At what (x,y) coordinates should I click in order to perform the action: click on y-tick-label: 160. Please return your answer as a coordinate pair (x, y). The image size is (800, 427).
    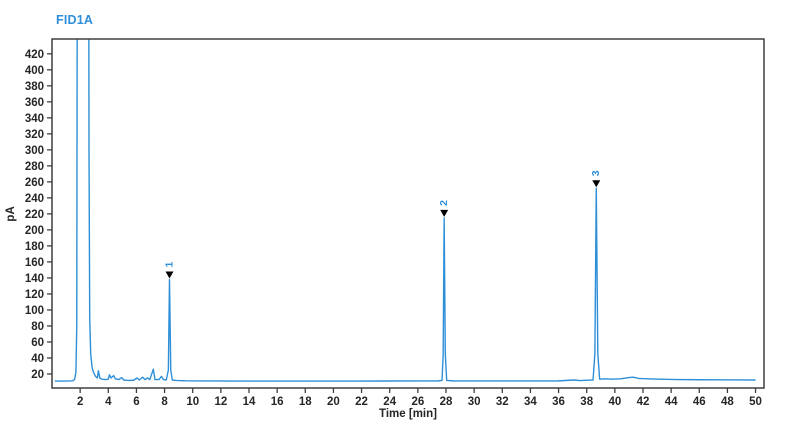
    Looking at the image, I should click on (34, 263).